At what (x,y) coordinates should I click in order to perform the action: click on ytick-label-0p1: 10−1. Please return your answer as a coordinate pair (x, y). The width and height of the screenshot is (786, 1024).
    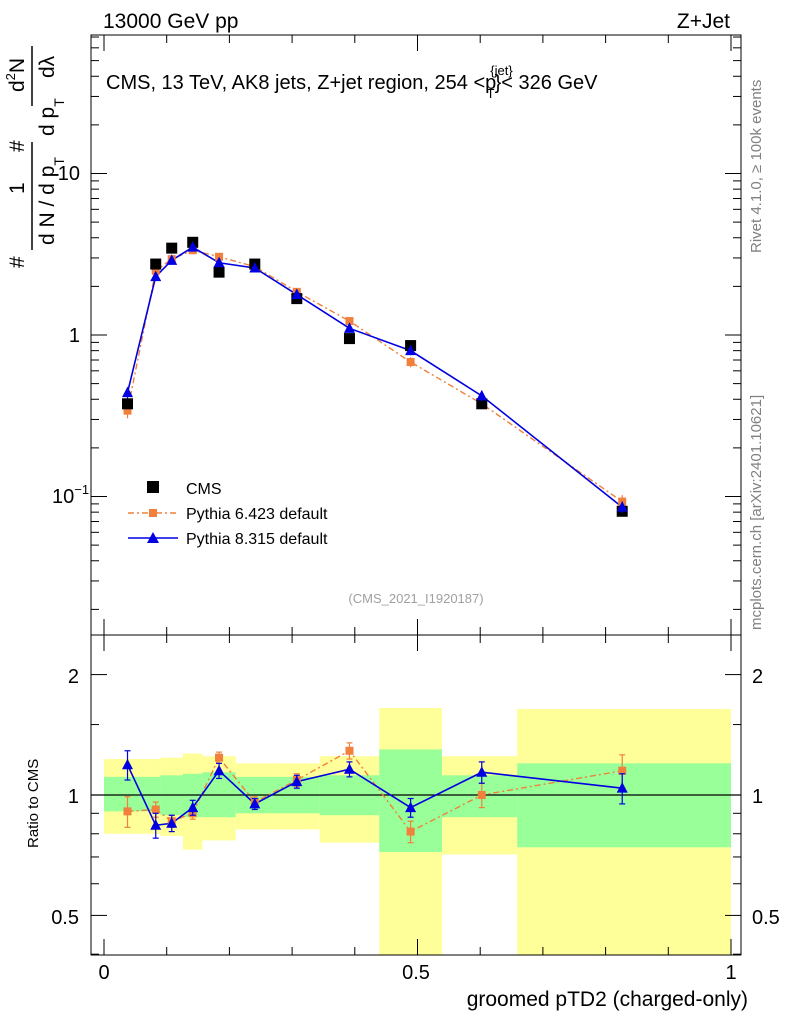
    Looking at the image, I should click on (70, 495).